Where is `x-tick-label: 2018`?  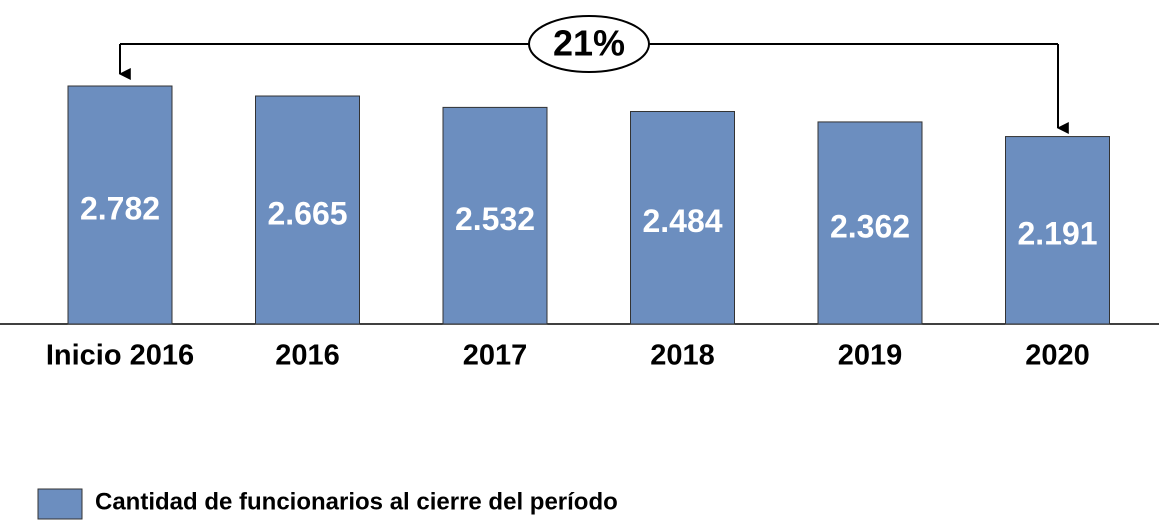
x-tick-label: 2018 is located at coordinates (682, 356).